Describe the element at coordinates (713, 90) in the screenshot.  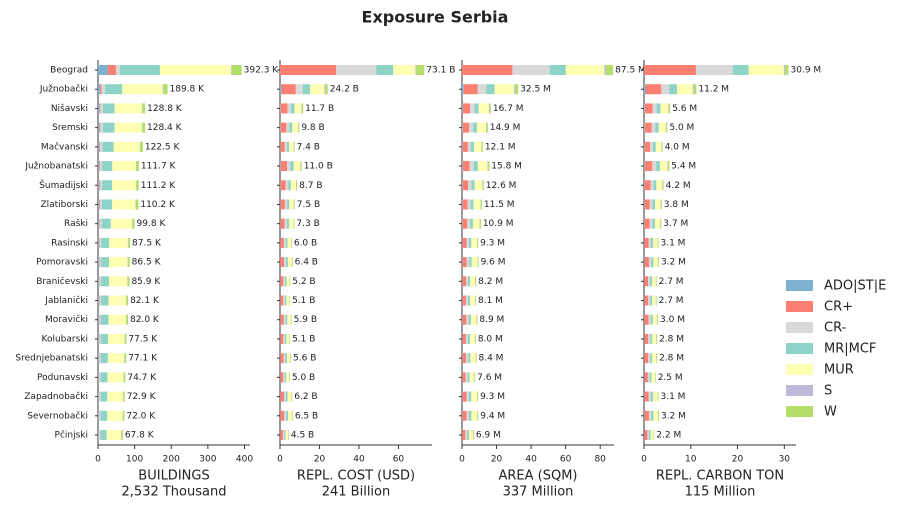
I see `total-label: 11.2 M` at that location.